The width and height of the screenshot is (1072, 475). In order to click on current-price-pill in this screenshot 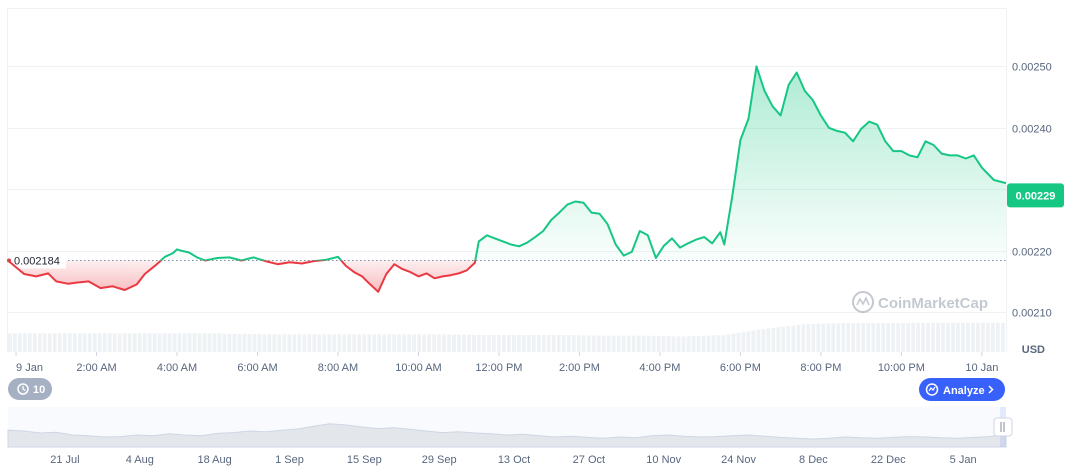, I will do `click(1035, 195)`.